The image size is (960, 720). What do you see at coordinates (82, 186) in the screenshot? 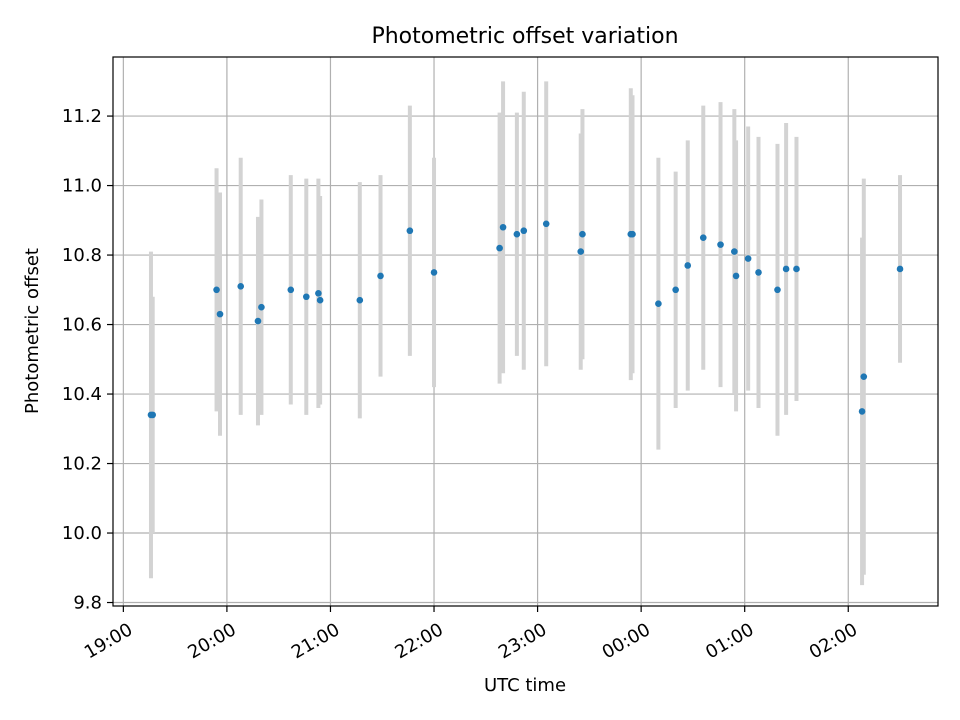
I see `y-tick-label: 11.0` at bounding box center [82, 186].